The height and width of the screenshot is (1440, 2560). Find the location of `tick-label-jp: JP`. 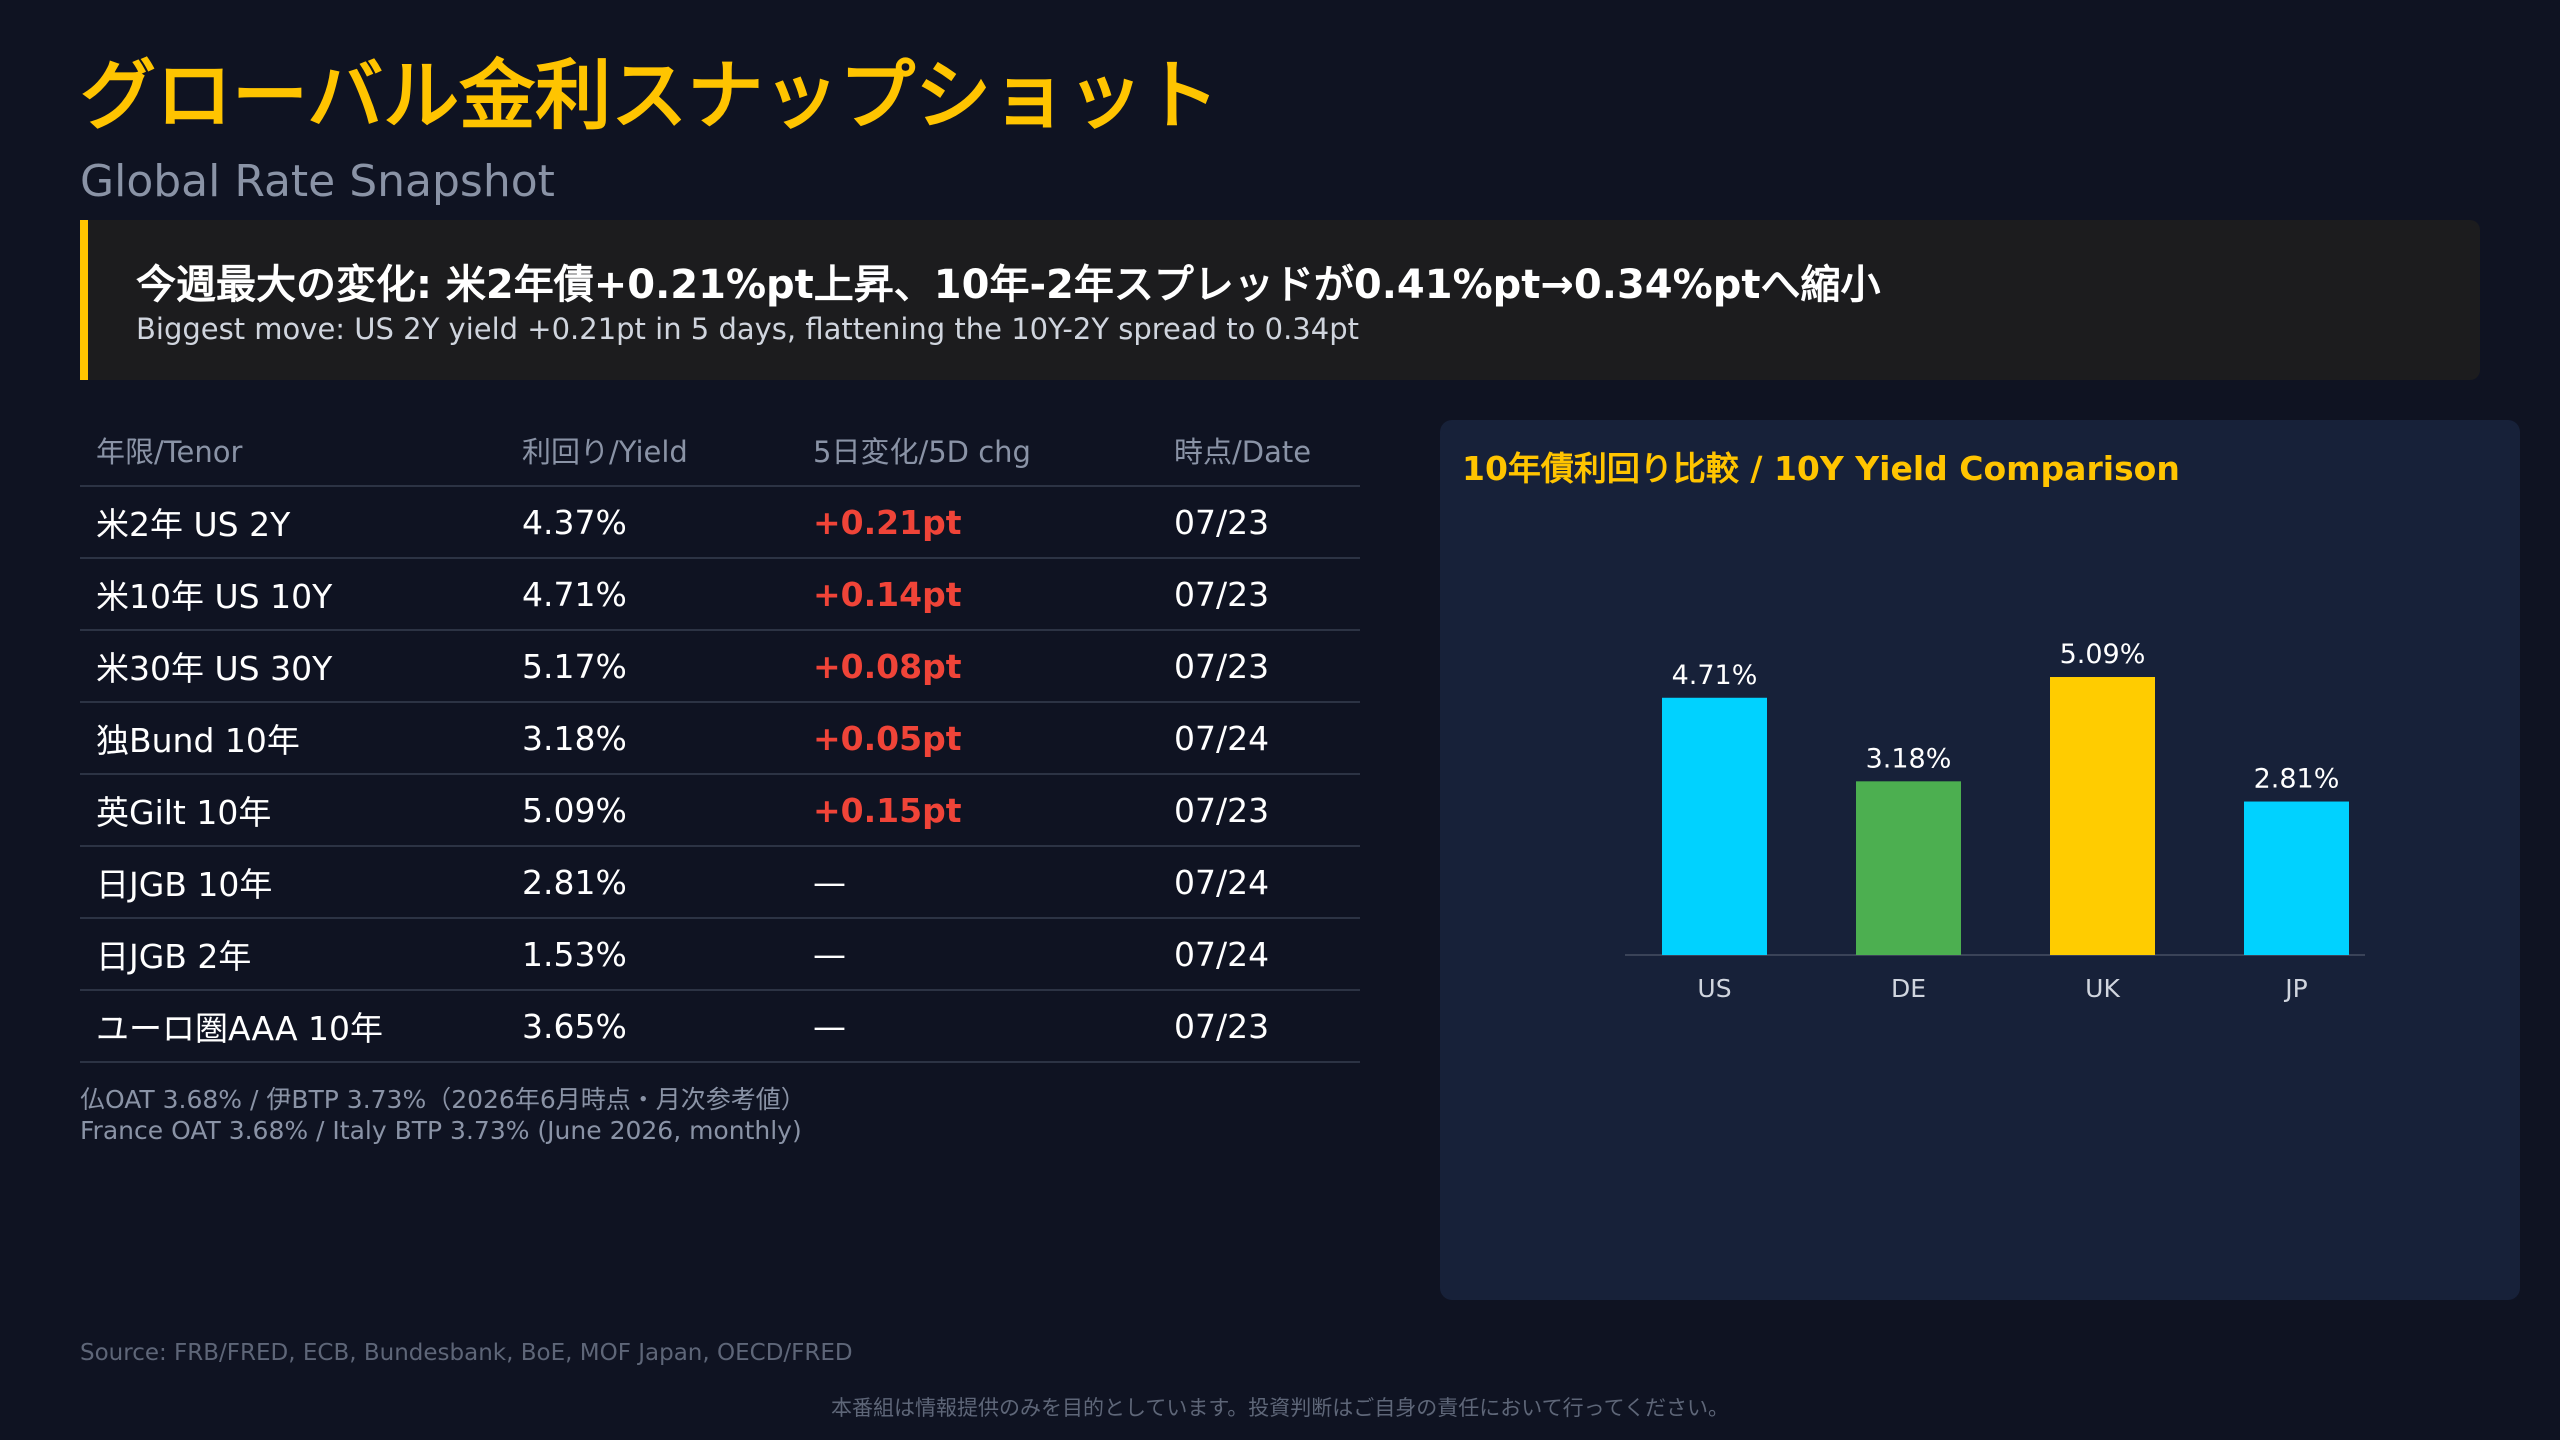

tick-label-jp: JP is located at coordinates (2295, 988).